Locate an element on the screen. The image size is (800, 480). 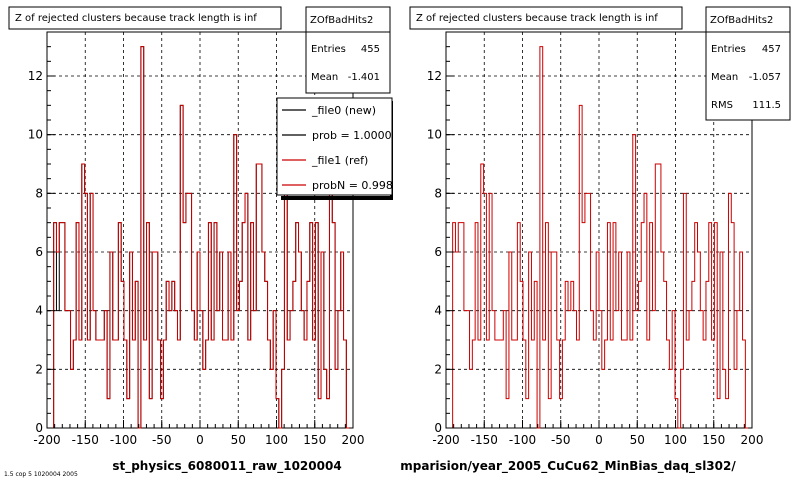
right-stats-rms-label: RMS is located at coordinates (722, 105).